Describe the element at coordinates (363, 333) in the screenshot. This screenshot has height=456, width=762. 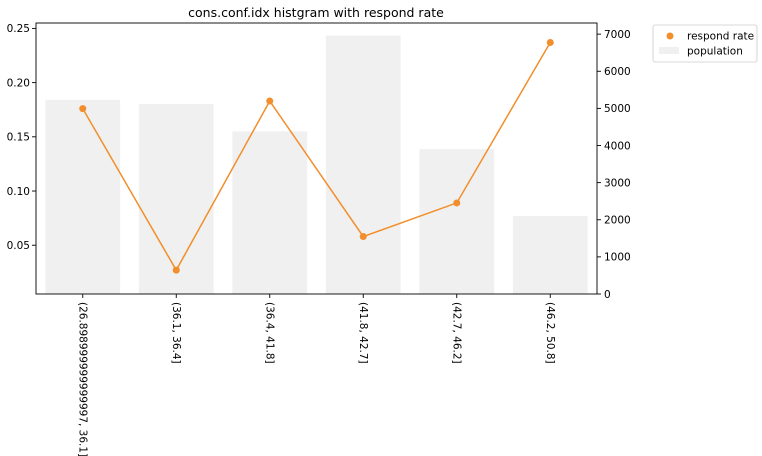
I see `x-tick-label: (41.8, 42.7]` at that location.